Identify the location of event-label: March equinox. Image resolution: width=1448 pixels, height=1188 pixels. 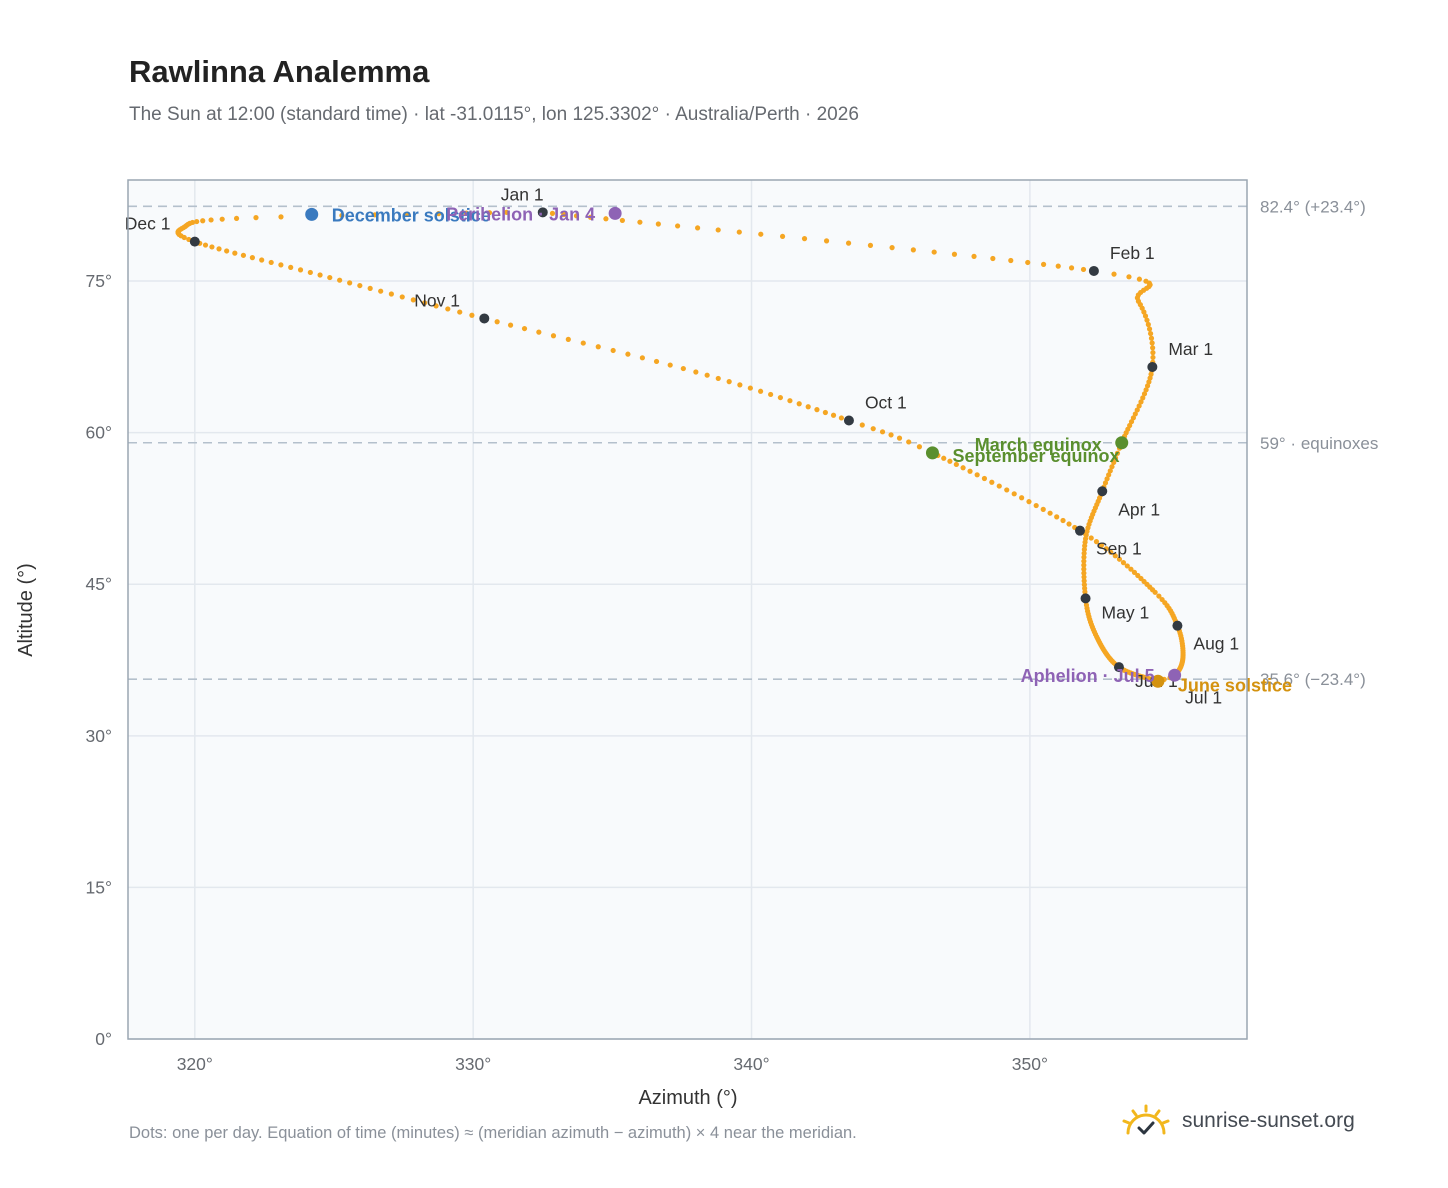
(1038, 445).